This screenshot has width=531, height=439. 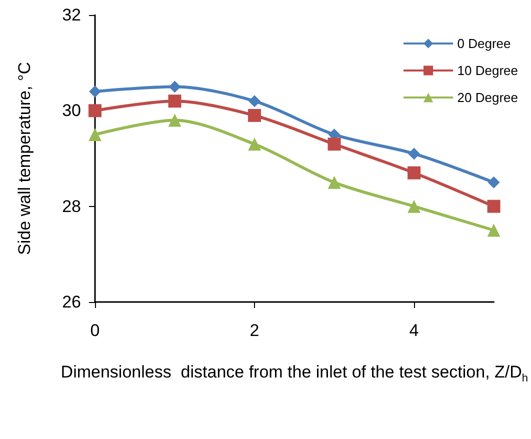 What do you see at coordinates (71, 15) in the screenshot?
I see `y-tick-label: 32` at bounding box center [71, 15].